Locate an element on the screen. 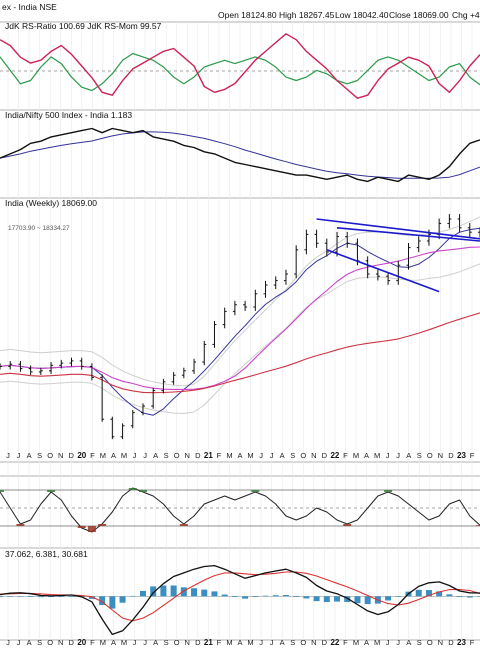 The width and height of the screenshot is (480, 650). rrg-label: JdK RS-Ratio 100.69 JdK RS-Mom 99.57 is located at coordinates (83, 26).